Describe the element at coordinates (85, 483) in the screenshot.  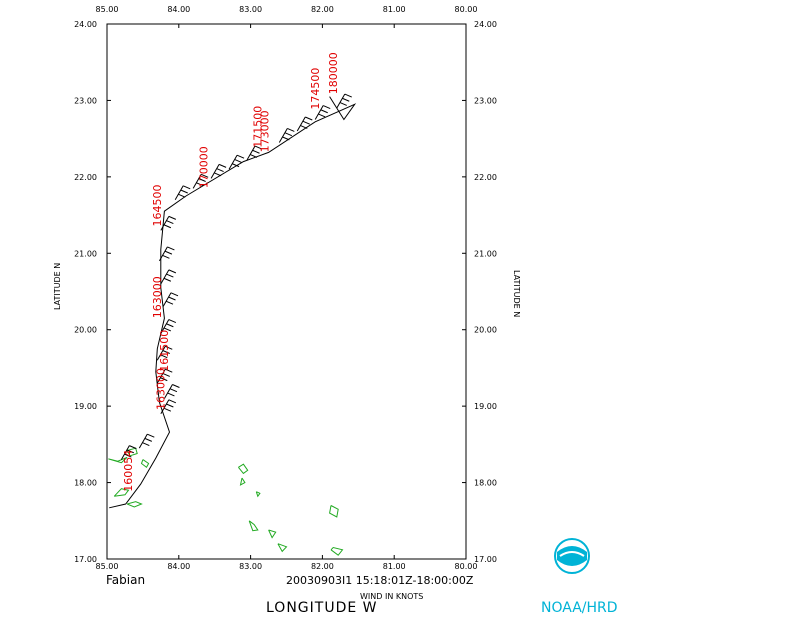
I see `y-tick-label-left: 18.00` at that location.